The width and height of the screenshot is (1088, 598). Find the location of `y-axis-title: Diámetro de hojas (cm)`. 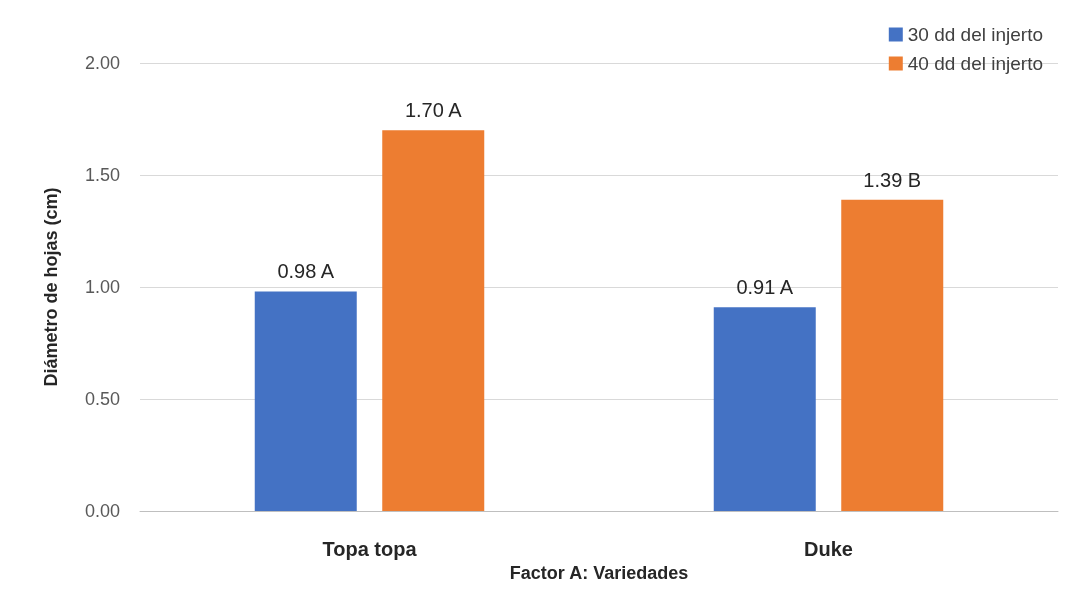

y-axis-title: Diámetro de hojas (cm) is located at coordinates (51, 287).